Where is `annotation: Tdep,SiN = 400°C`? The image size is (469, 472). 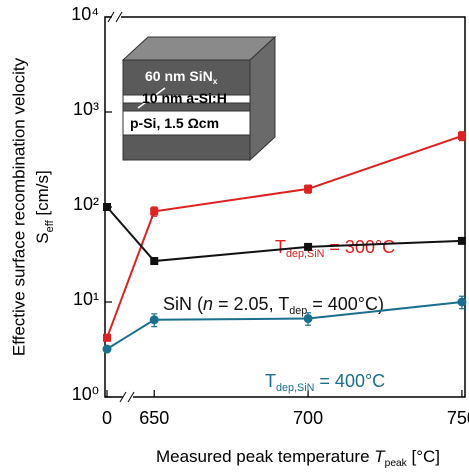
annotation: Tdep,SiN = 400°C is located at coordinates (325, 382).